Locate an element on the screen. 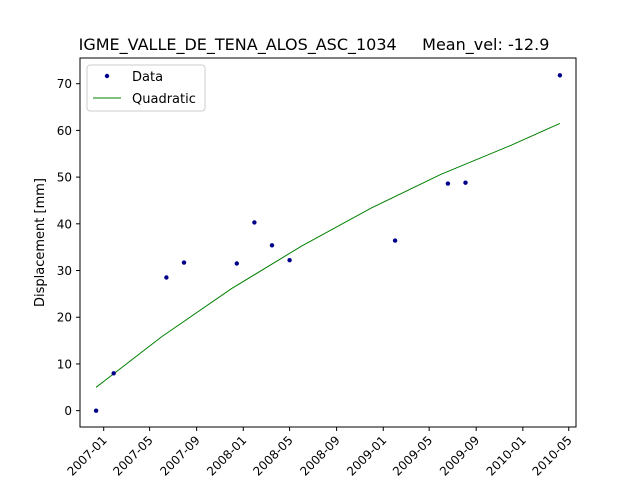 Image resolution: width=640 pixels, height=480 pixels. y-axis-label: Displacement [mm] is located at coordinates (40, 242).